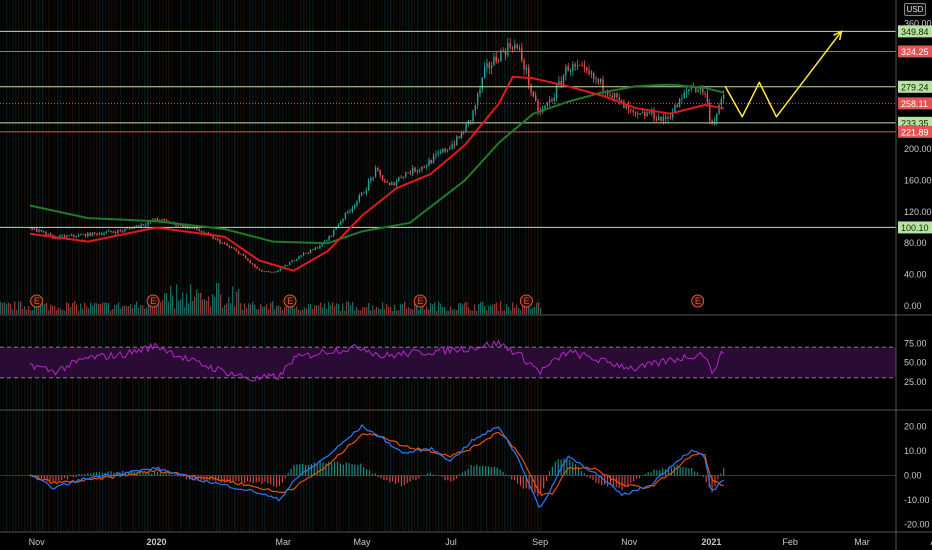  Describe the element at coordinates (783, 74) in the screenshot. I see `projection-path` at that location.